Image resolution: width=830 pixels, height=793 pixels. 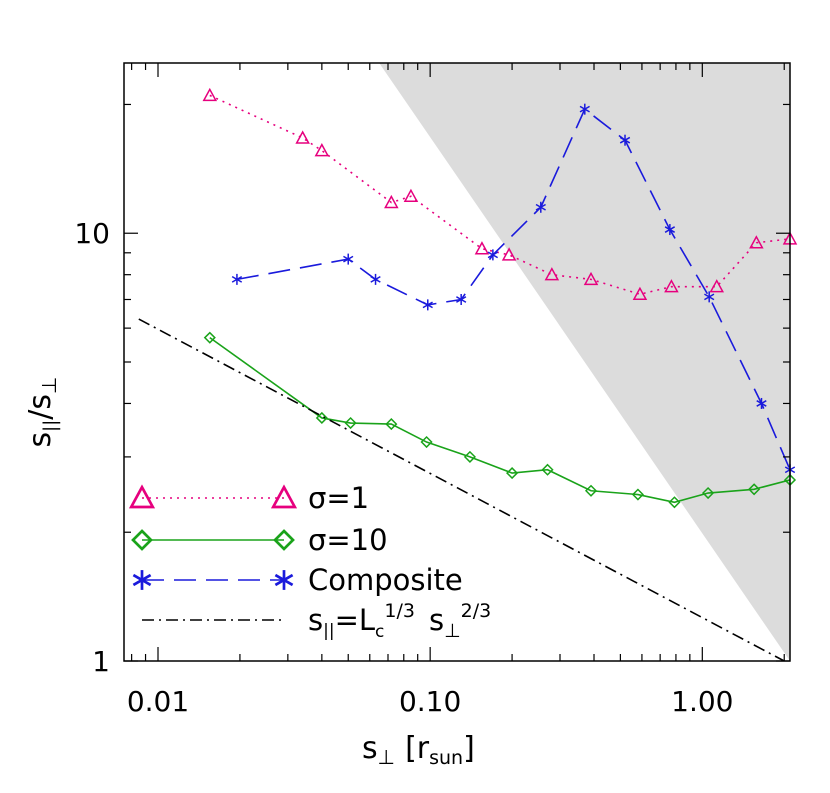 What do you see at coordinates (297, 580) in the screenshot?
I see `legend-entry-2: Composite` at bounding box center [297, 580].